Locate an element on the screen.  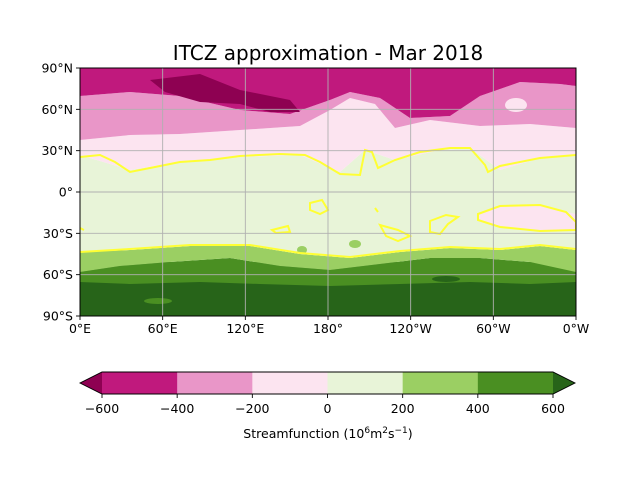
colorbar-extend-low is located at coordinates (91, 383).